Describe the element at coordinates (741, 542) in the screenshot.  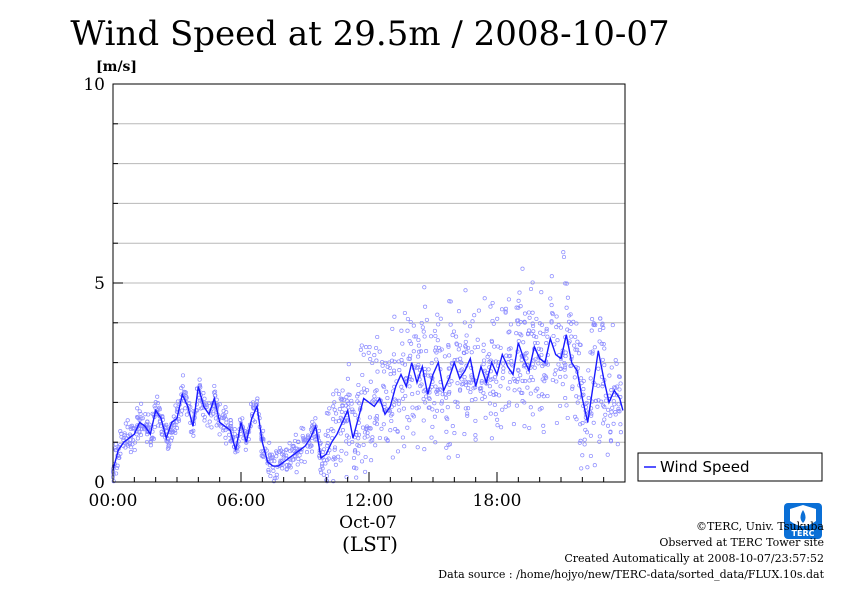
I see `footer-observed: Observed at TERC Tower site` at that location.